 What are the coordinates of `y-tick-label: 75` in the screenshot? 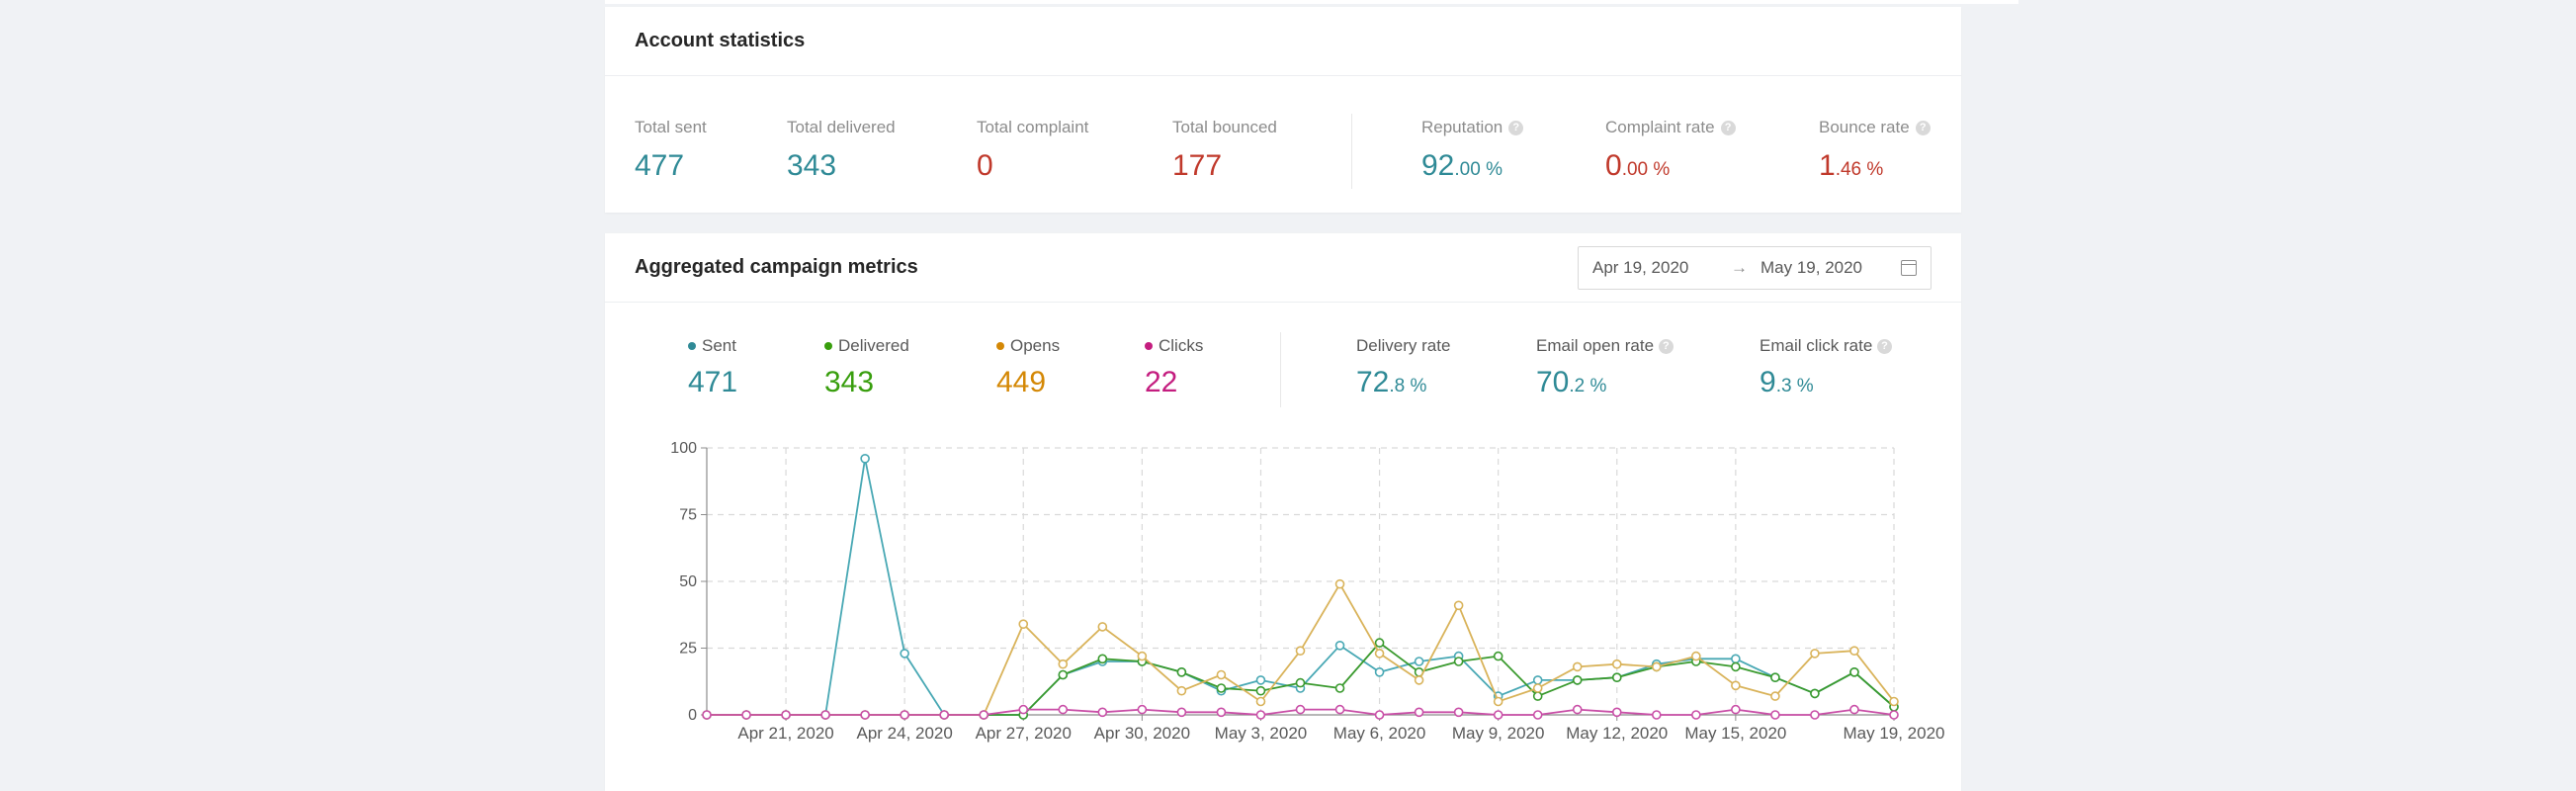 It's located at (688, 515).